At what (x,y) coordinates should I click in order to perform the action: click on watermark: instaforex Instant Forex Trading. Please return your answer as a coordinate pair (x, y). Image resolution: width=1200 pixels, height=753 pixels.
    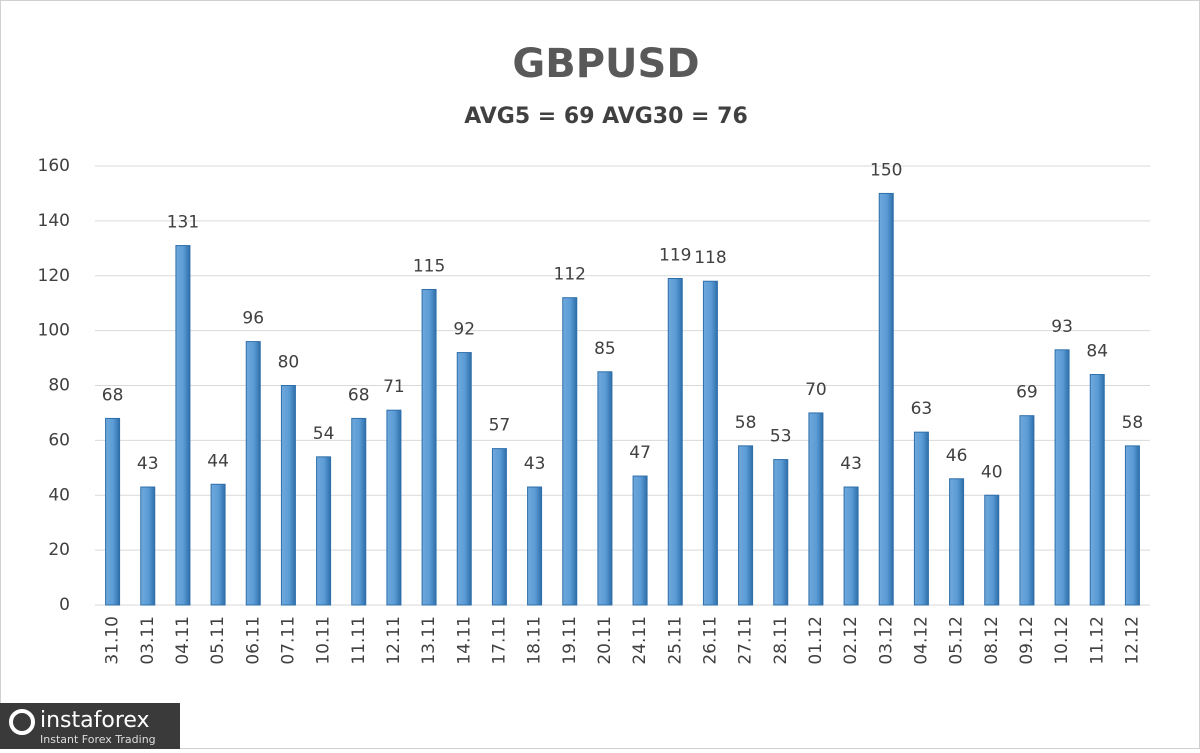
    Looking at the image, I should click on (90, 726).